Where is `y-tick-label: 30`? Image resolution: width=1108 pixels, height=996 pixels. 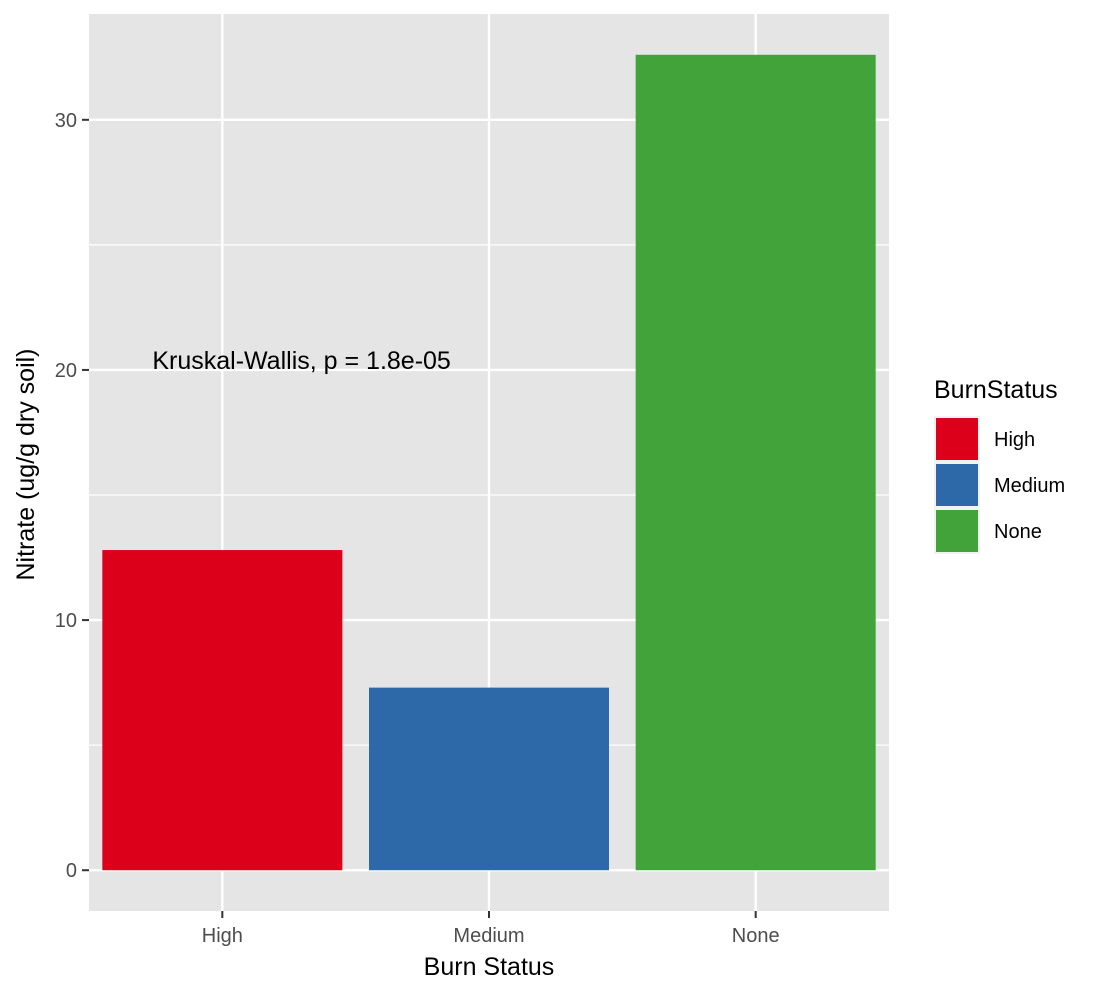 y-tick-label: 30 is located at coordinates (66, 121).